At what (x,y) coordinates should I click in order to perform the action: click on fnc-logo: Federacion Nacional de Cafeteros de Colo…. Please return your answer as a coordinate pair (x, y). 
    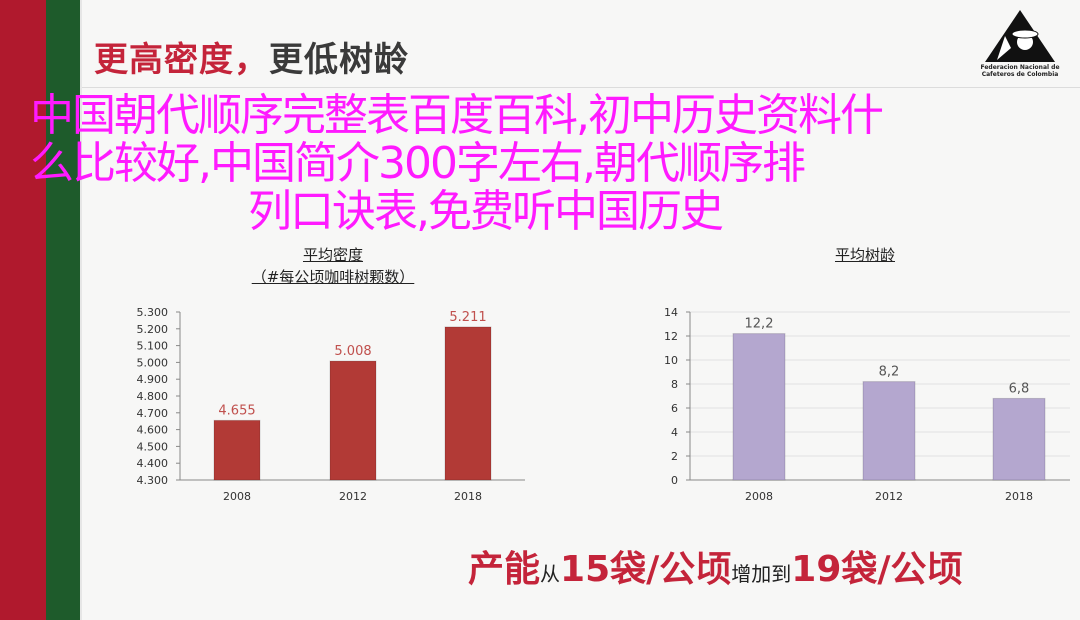
    Looking at the image, I should click on (1020, 44).